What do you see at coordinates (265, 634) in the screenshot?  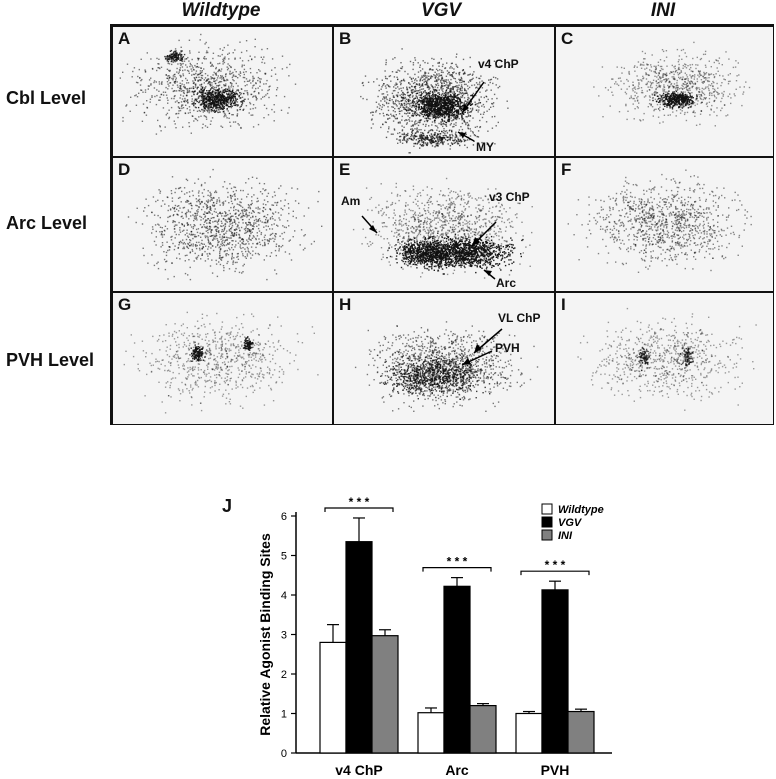 I see `y-axis-title: Relative Agonist Binding Sites` at bounding box center [265, 634].